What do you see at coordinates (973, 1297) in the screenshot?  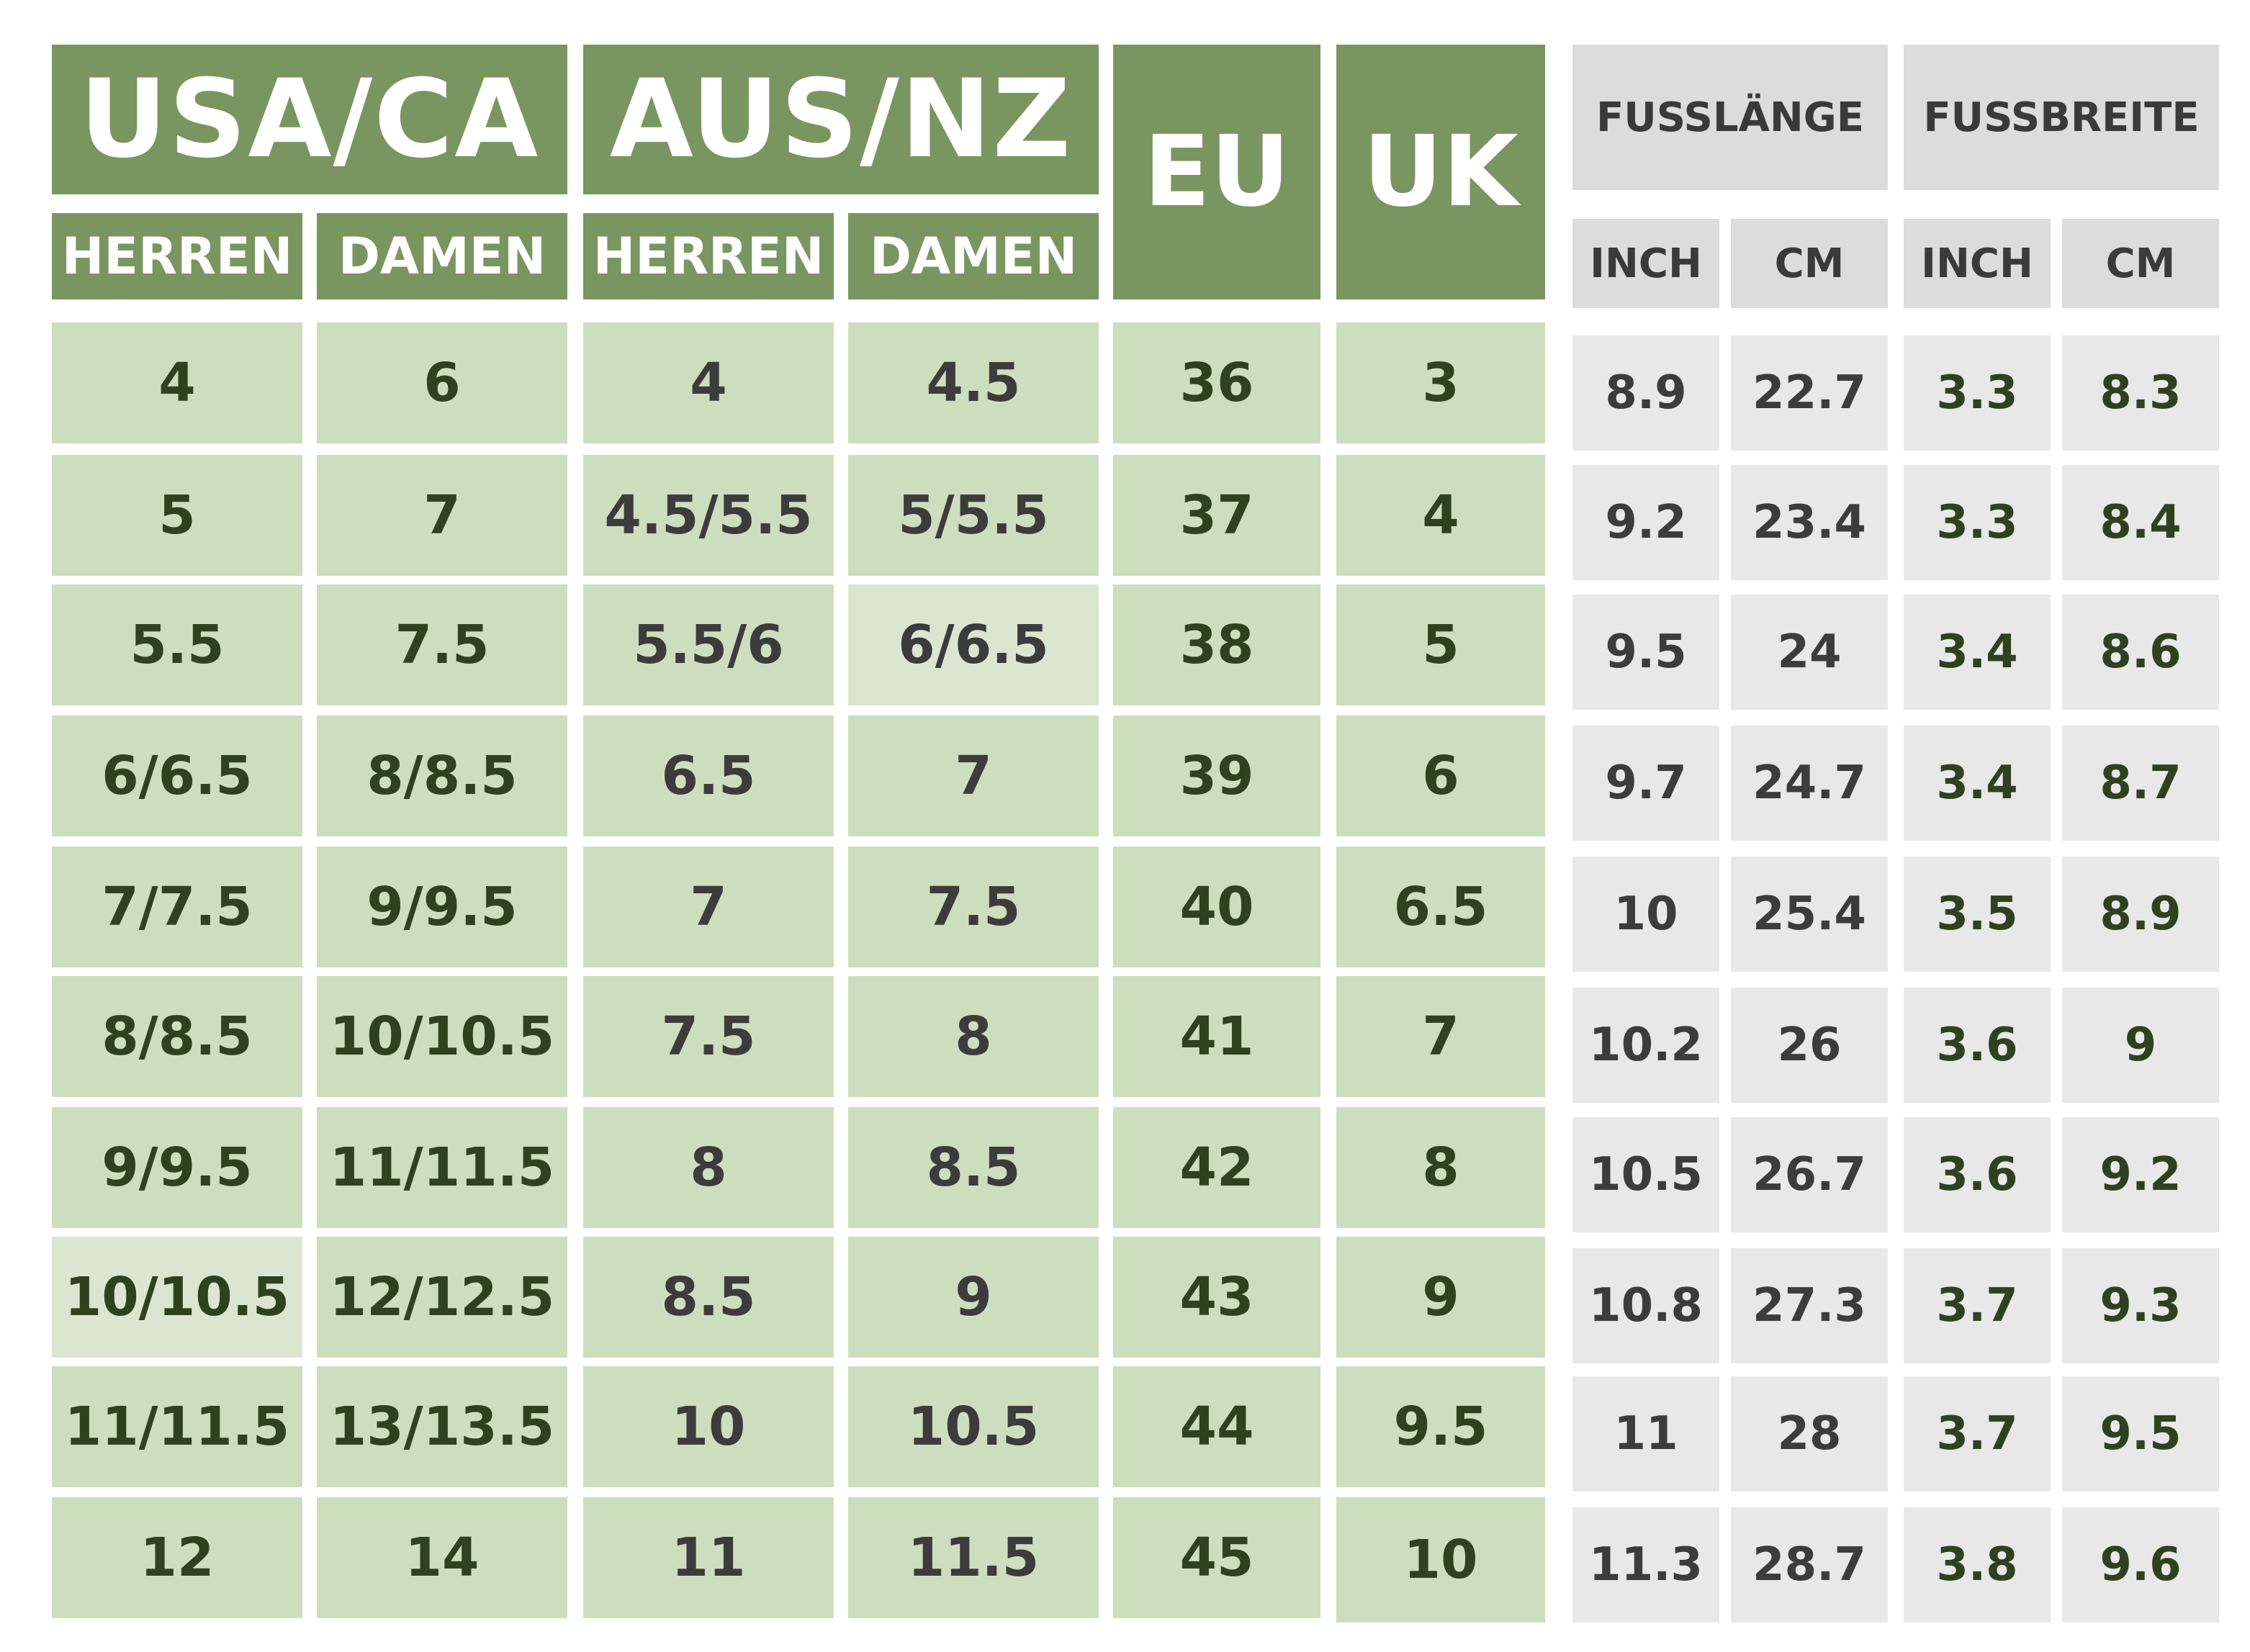 I see `cell-aus-damen: 9` at bounding box center [973, 1297].